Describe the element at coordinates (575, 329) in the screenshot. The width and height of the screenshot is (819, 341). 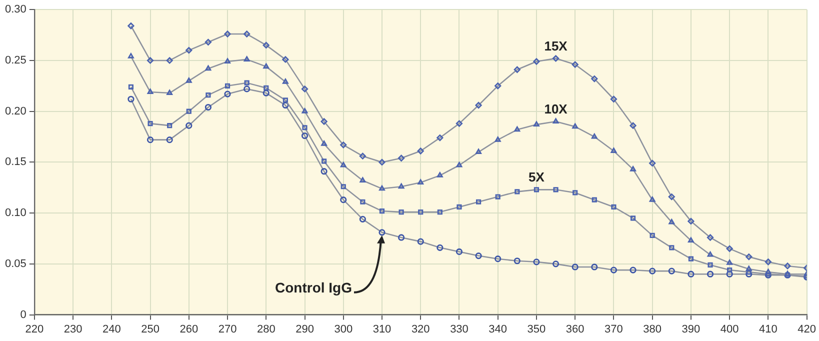
I see `x-tick-label: 360` at that location.